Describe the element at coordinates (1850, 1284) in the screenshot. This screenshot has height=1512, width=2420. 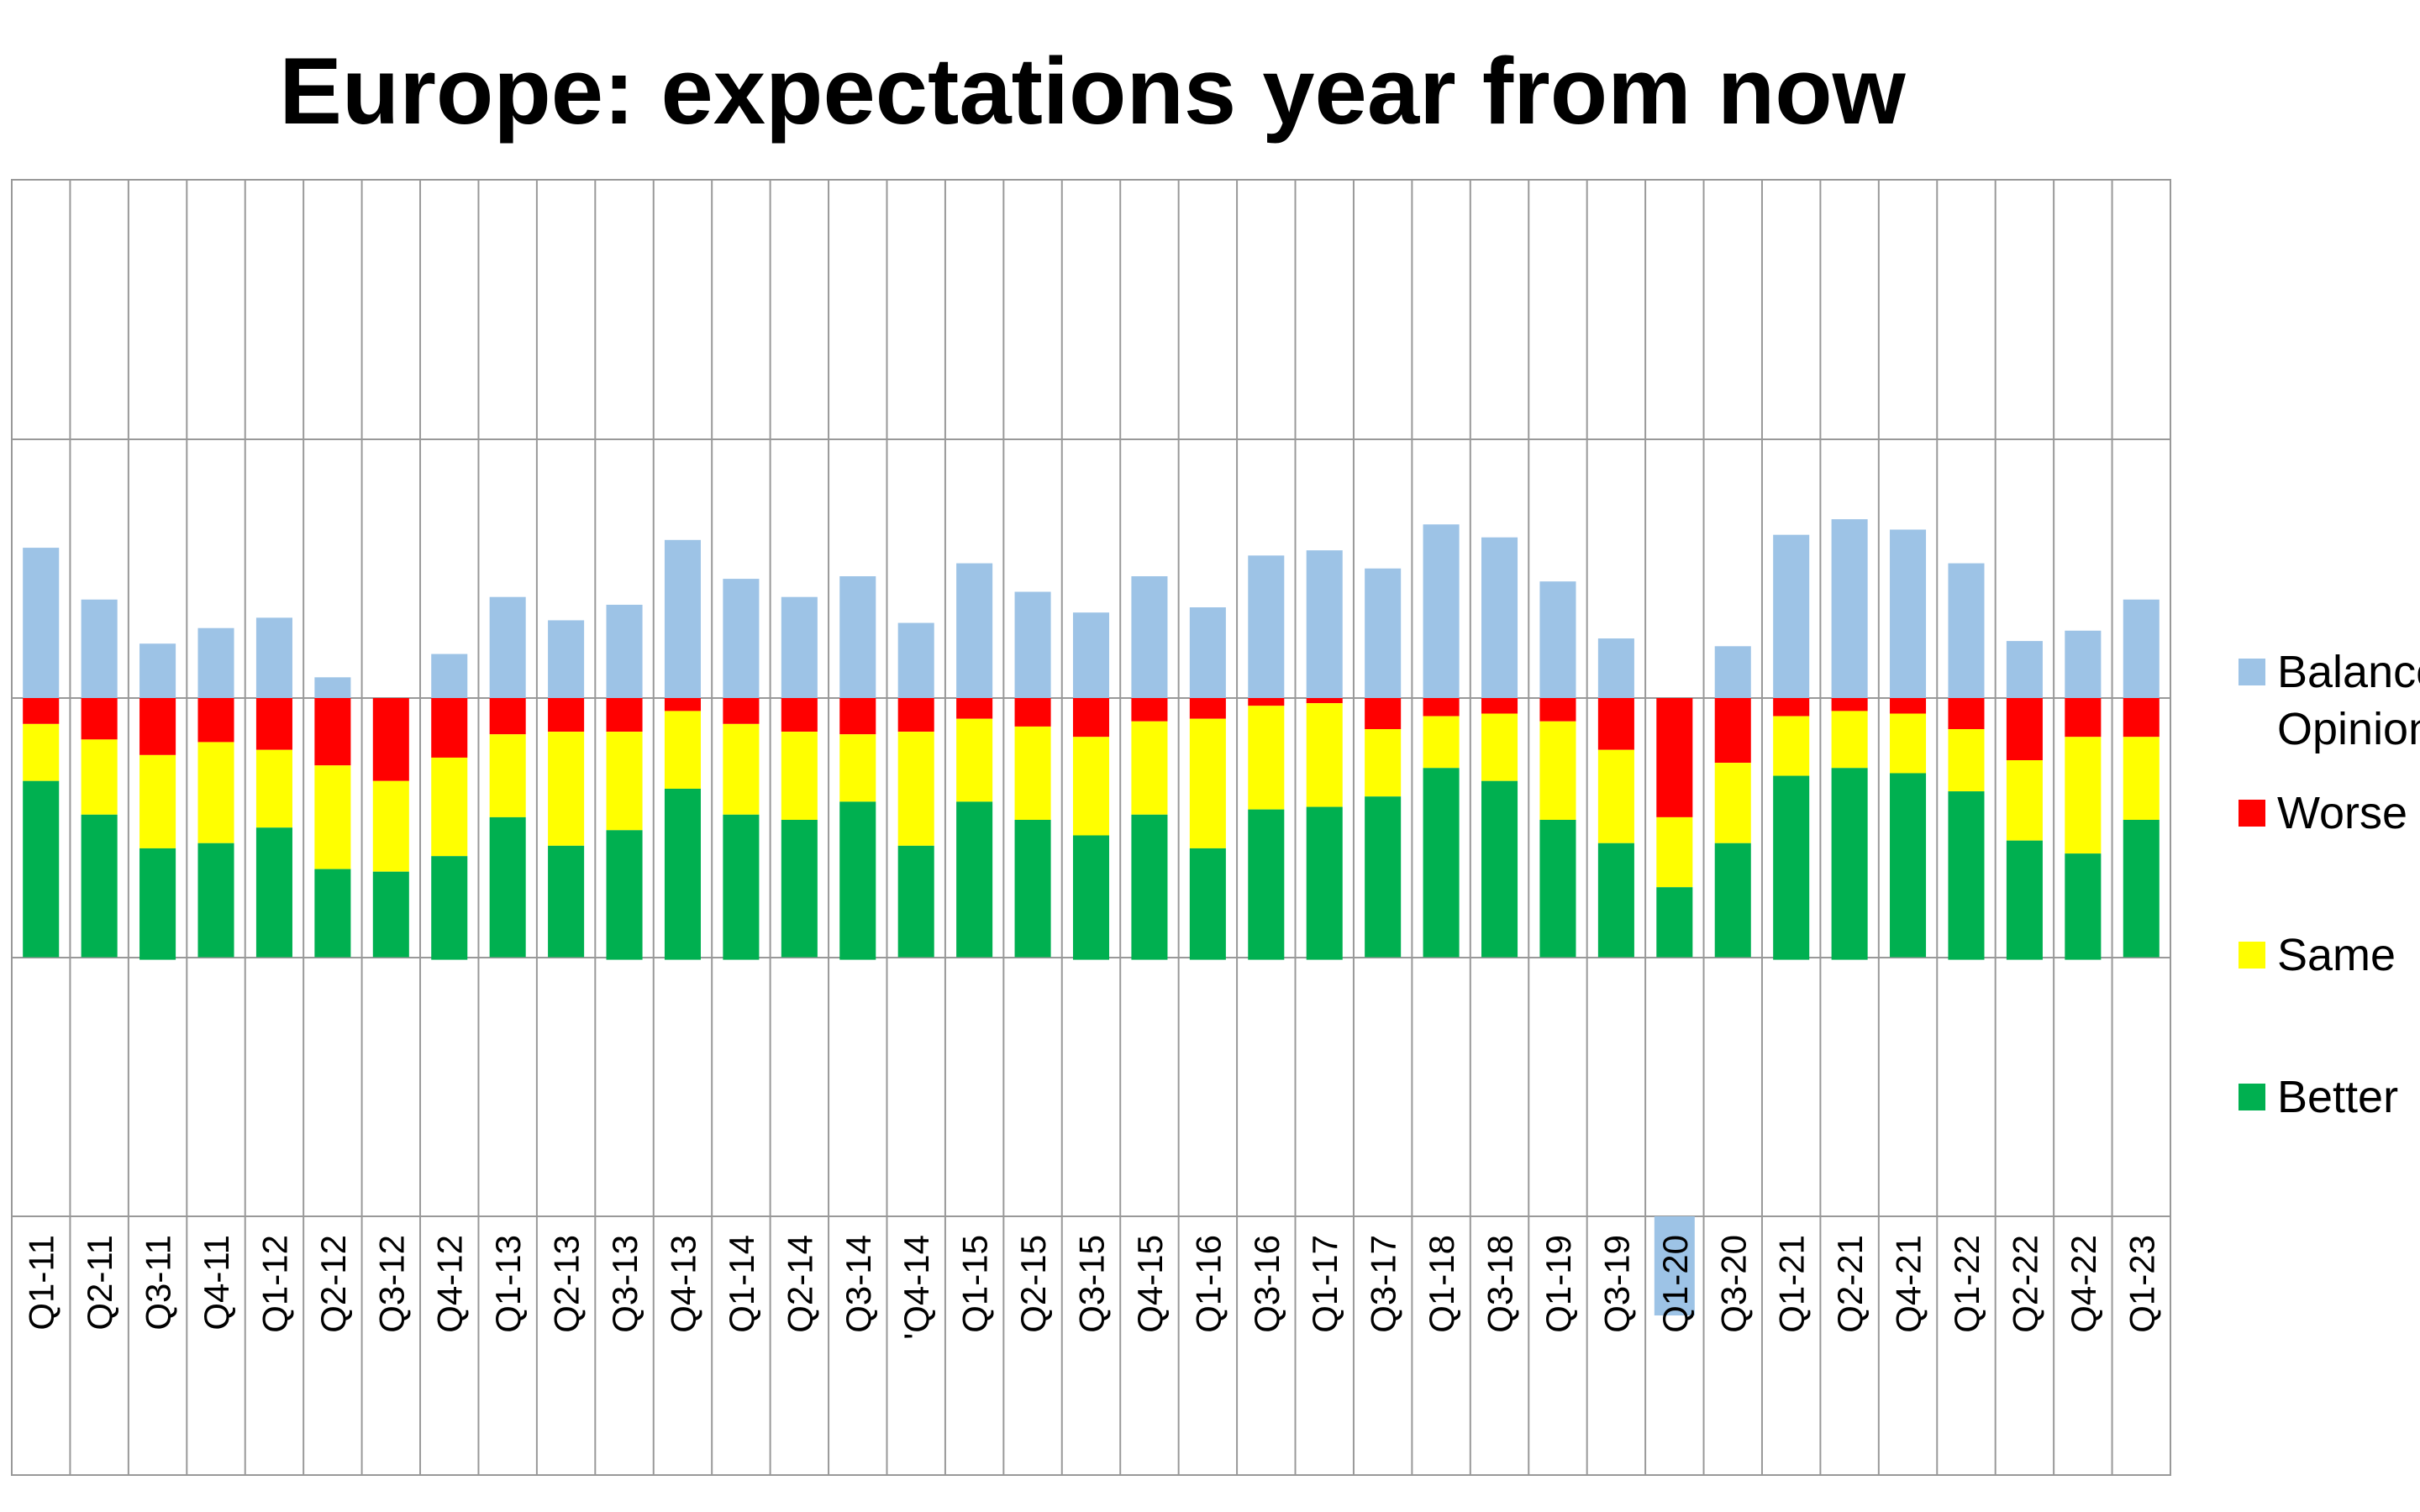
I see `x-tick-label: Q2-21` at that location.